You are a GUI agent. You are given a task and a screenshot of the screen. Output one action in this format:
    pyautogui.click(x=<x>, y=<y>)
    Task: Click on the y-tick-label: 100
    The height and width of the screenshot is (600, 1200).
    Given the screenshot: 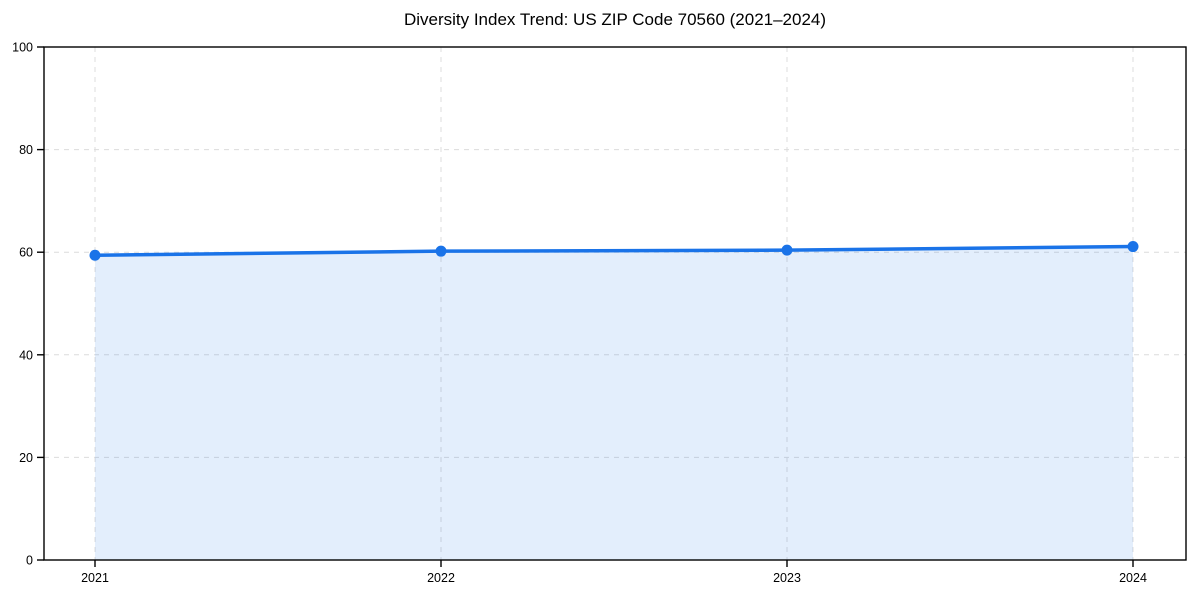 What is the action you would take?
    pyautogui.click(x=22, y=48)
    